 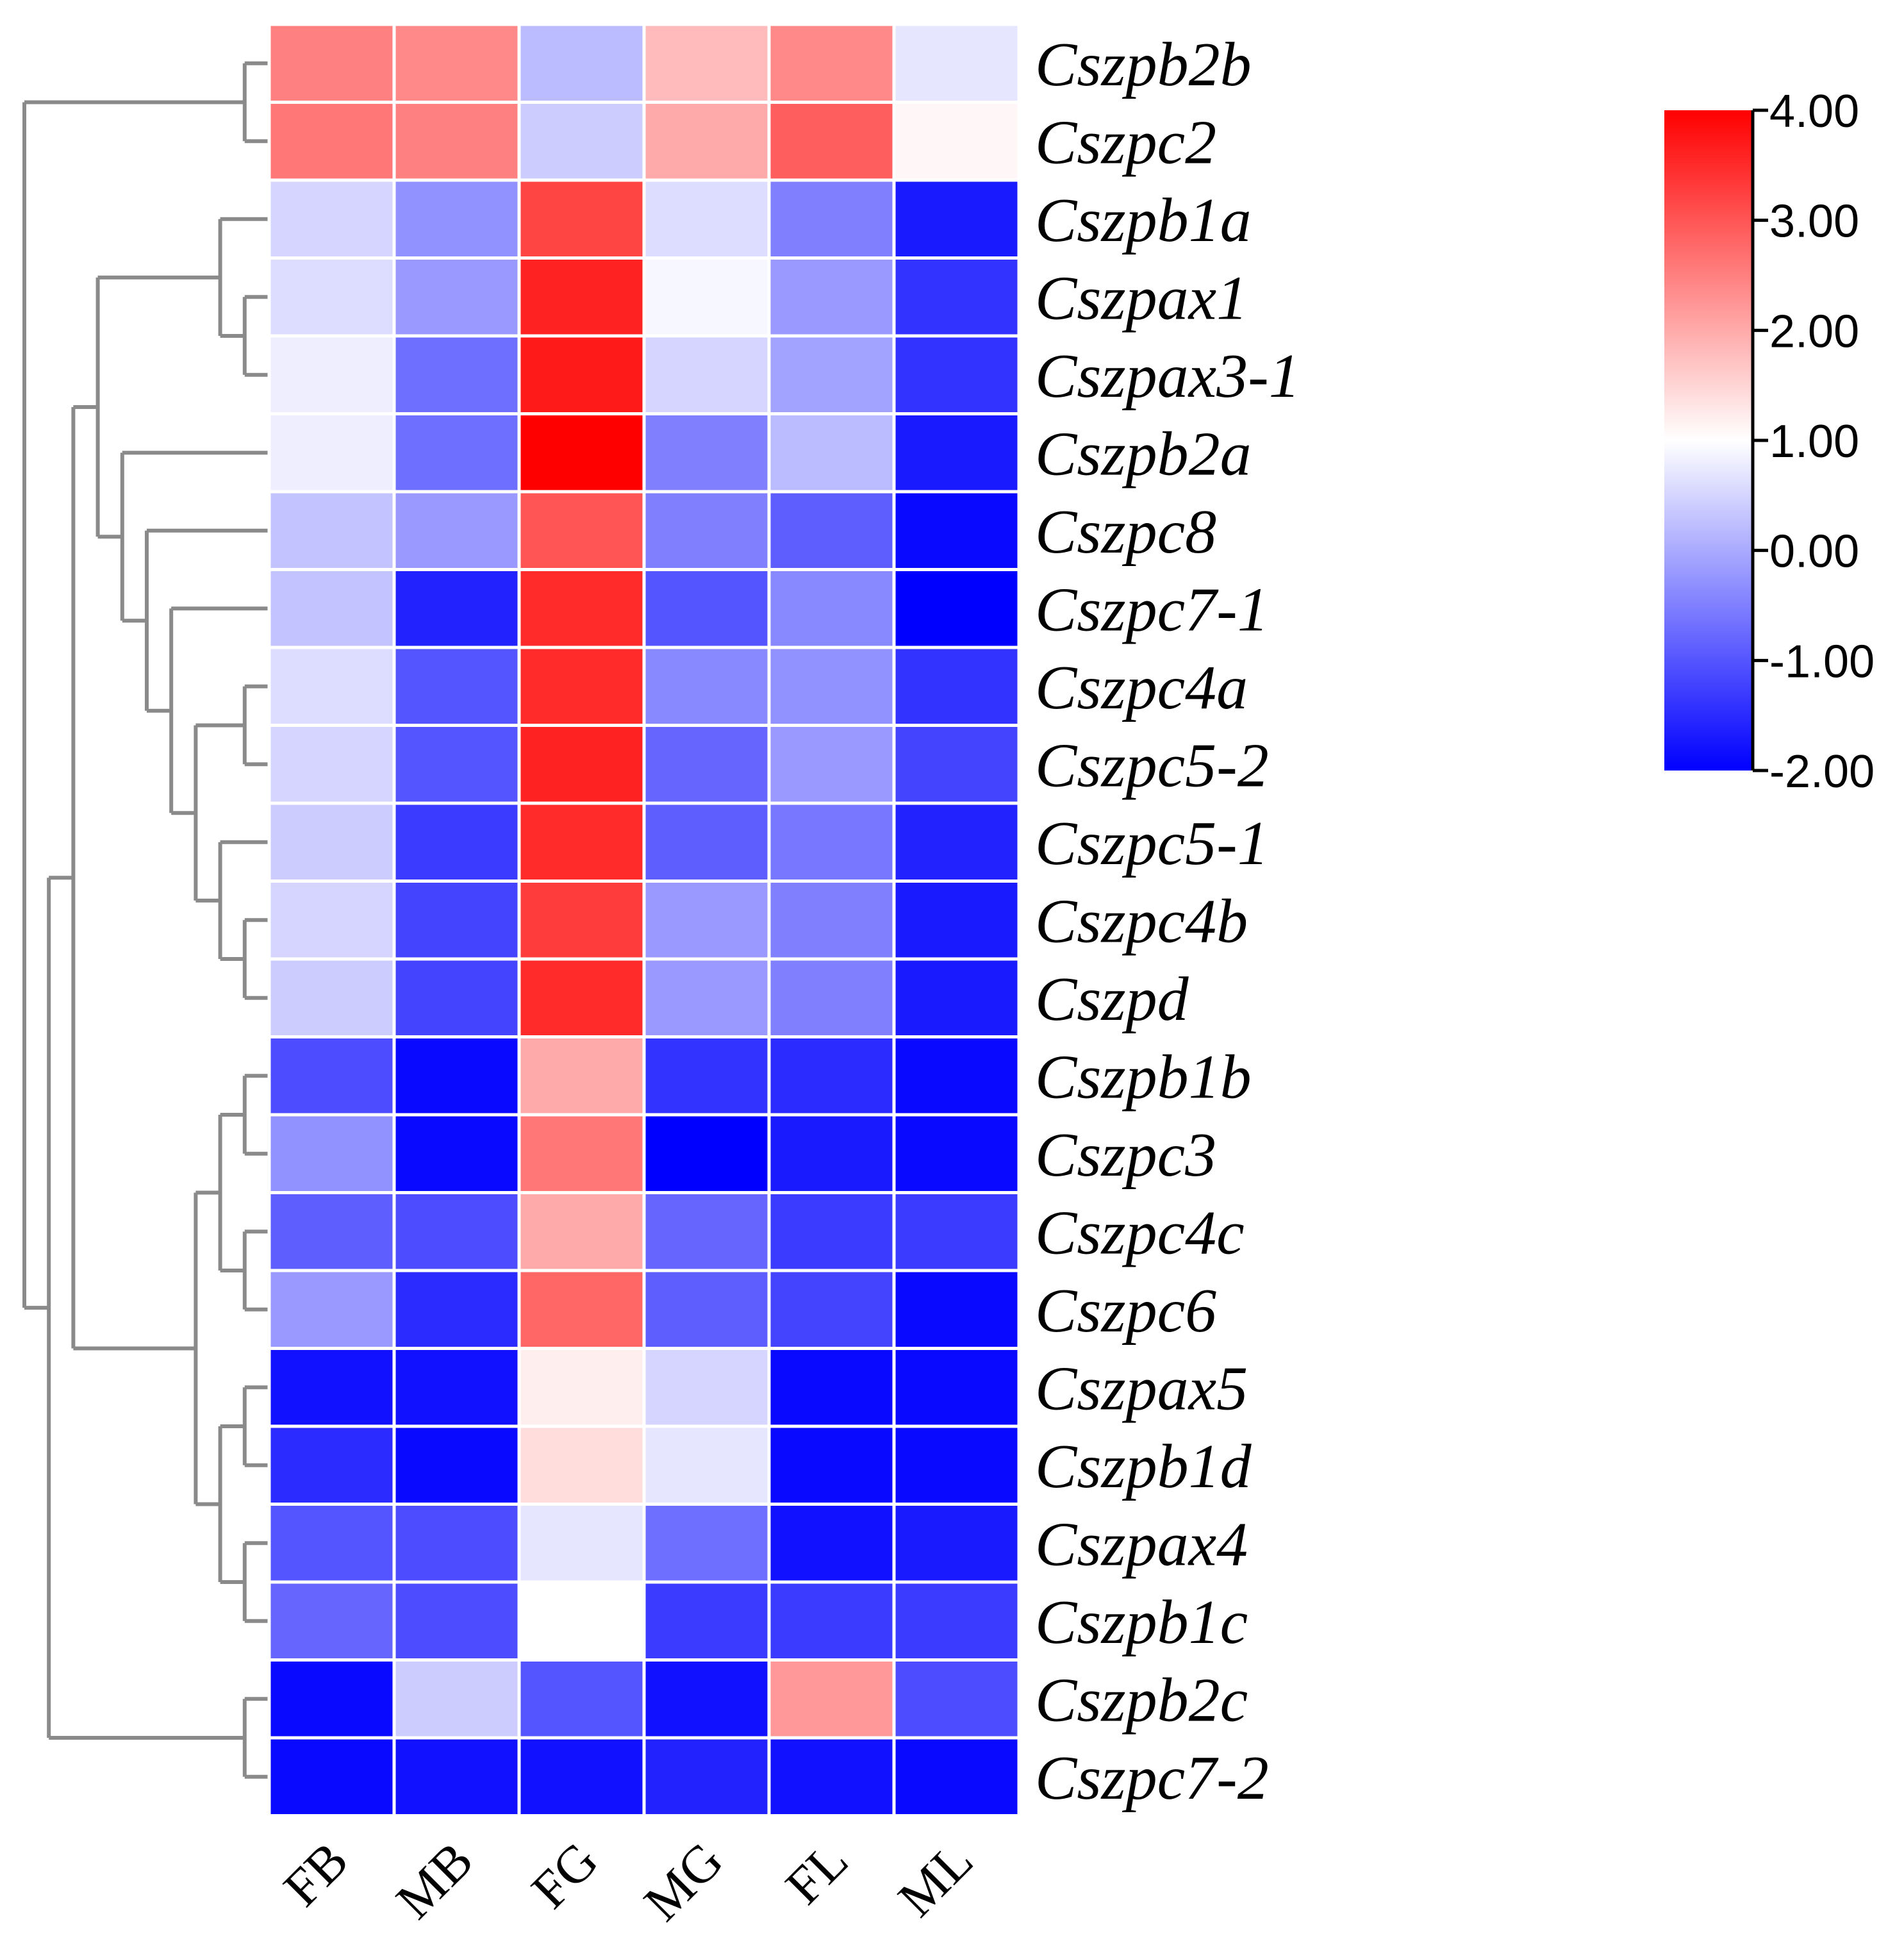 I want to click on cell-cszpax5-fg, so click(x=581, y=1388).